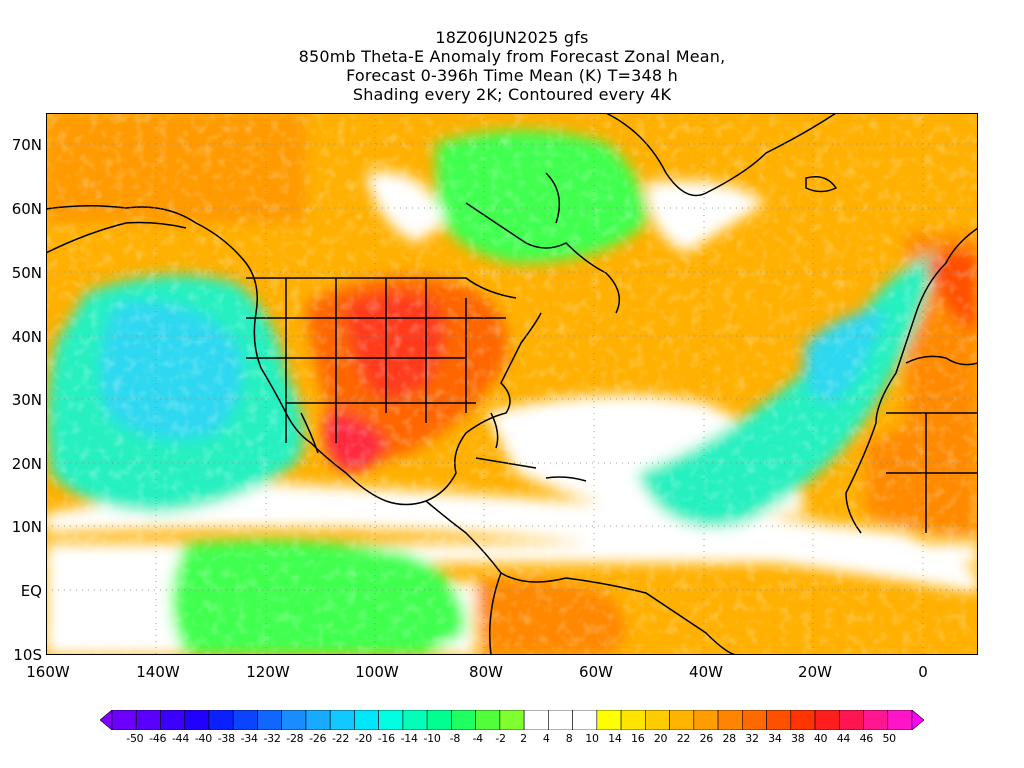  I want to click on lon-label-20w: 20W, so click(815, 672).